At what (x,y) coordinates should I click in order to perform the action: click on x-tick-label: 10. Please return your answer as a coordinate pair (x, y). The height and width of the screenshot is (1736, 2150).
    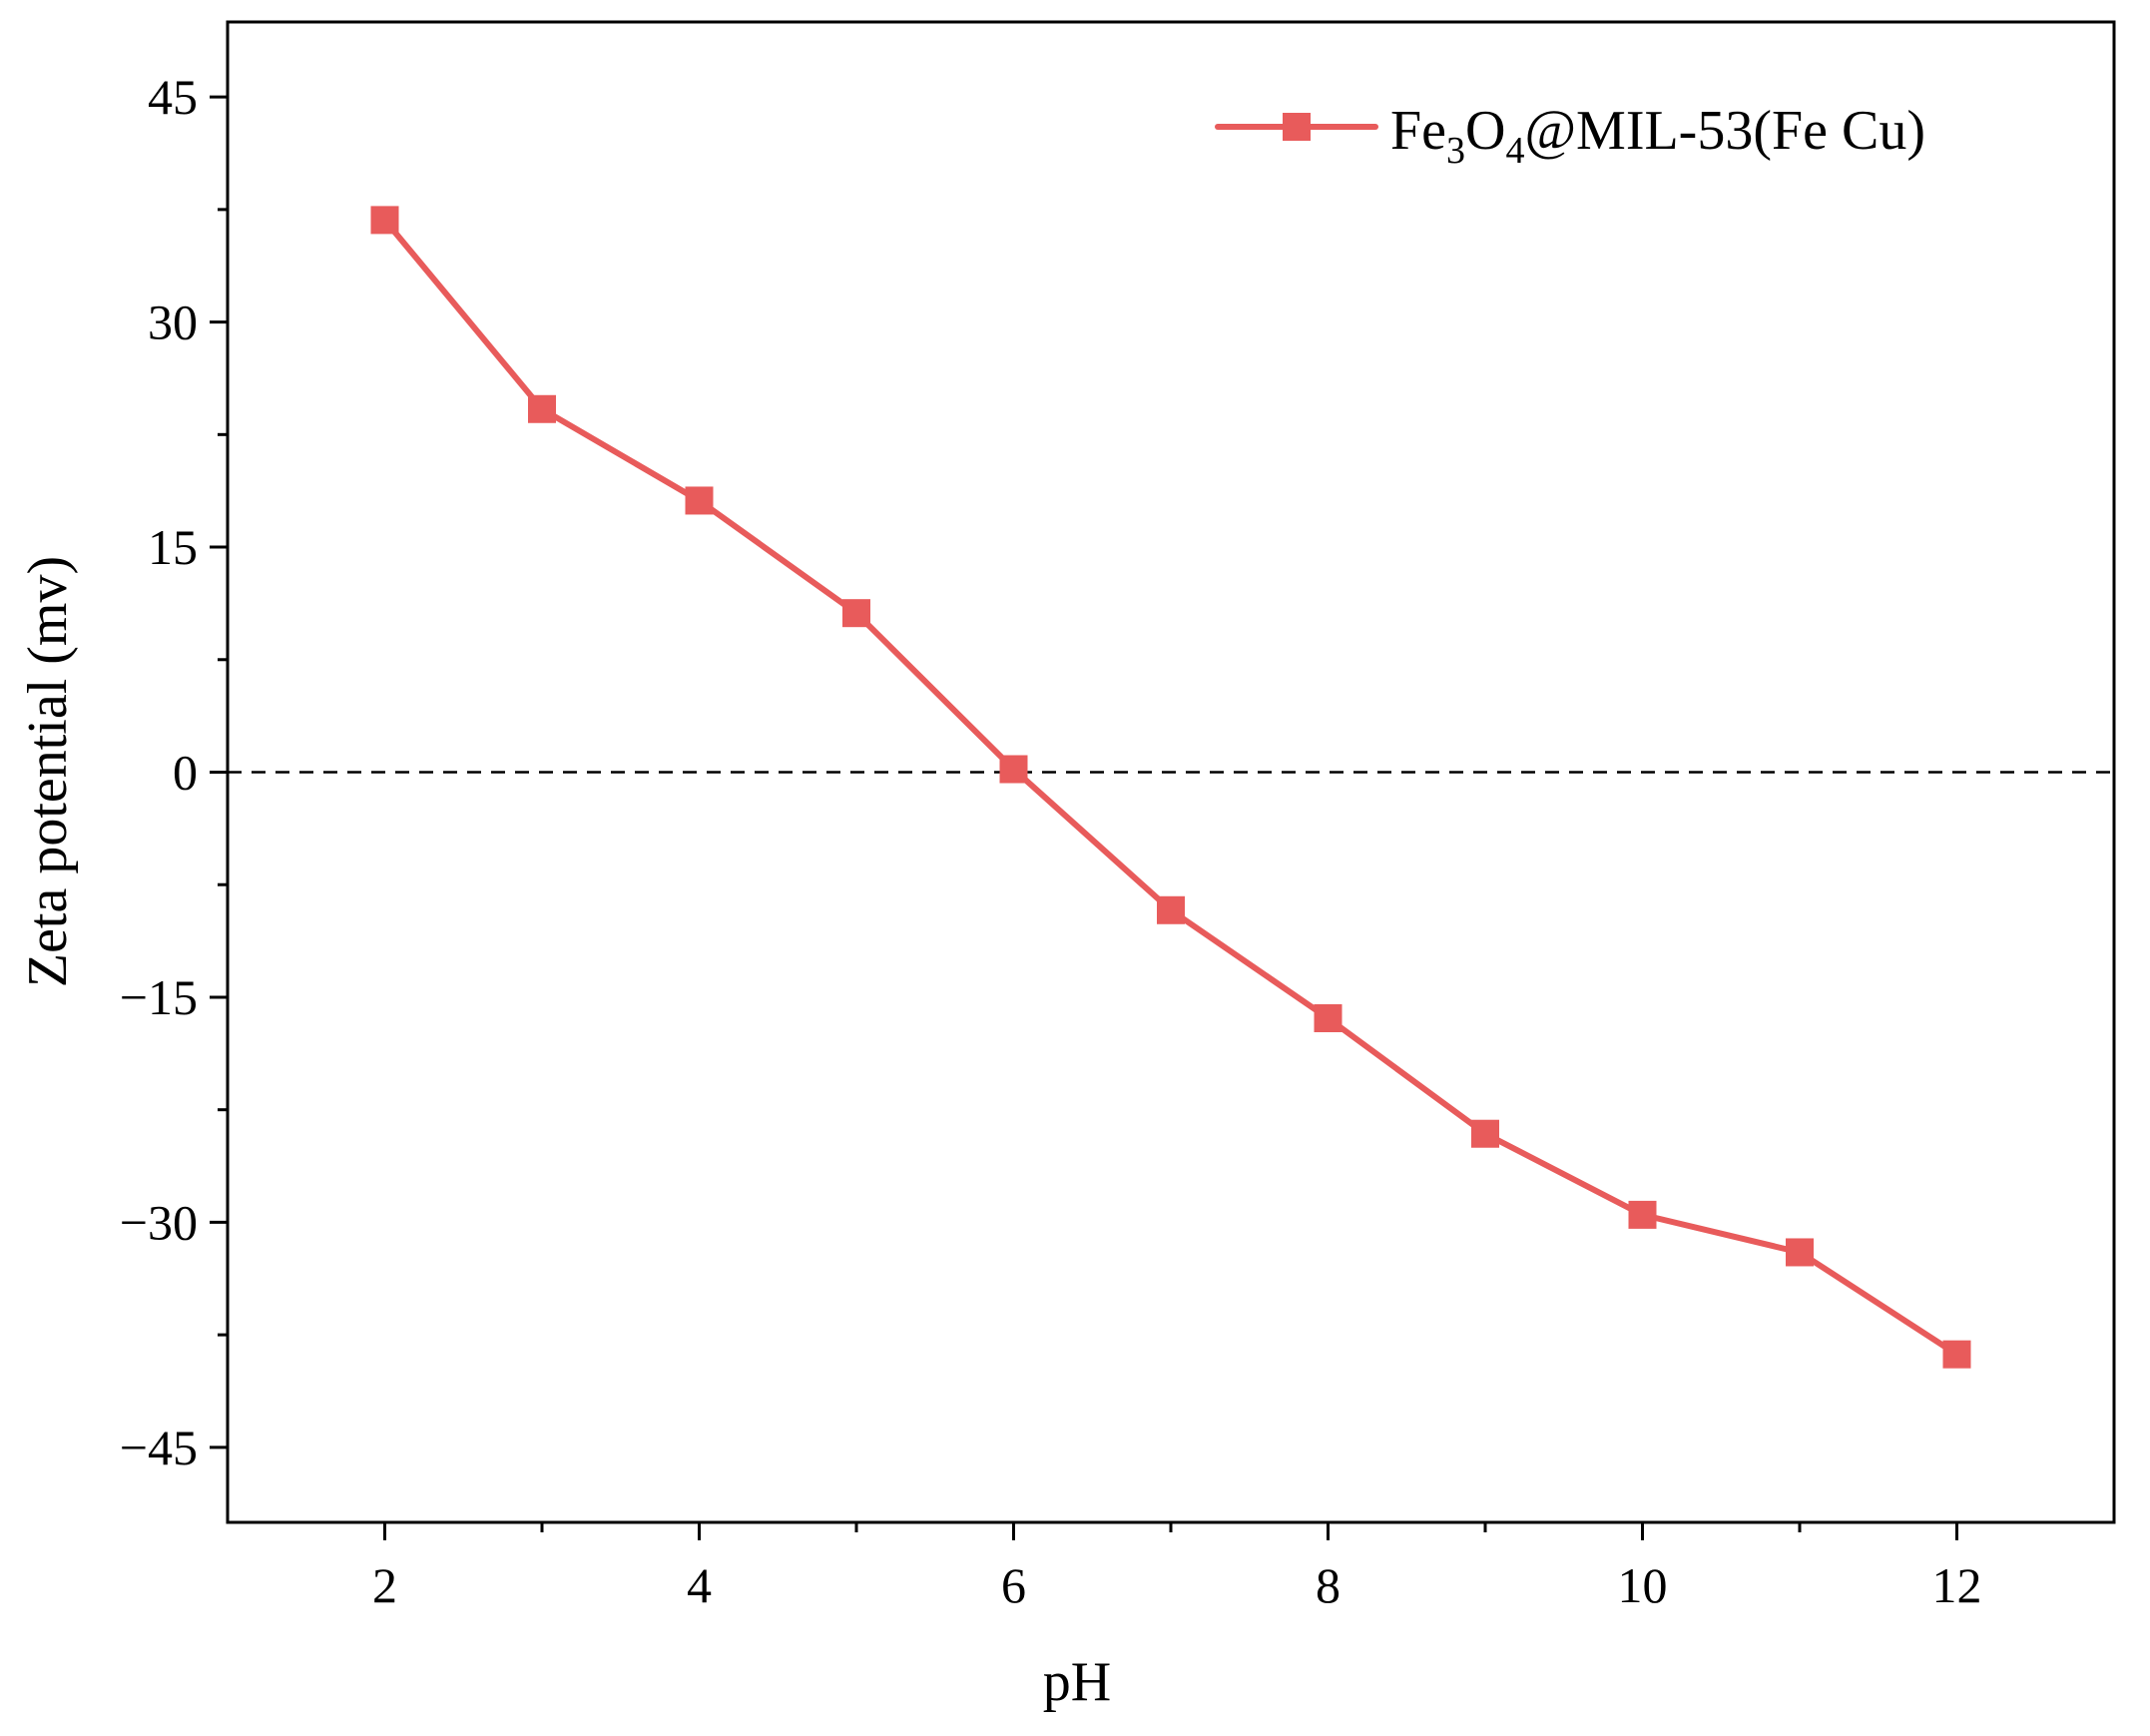
    Looking at the image, I should click on (1643, 1585).